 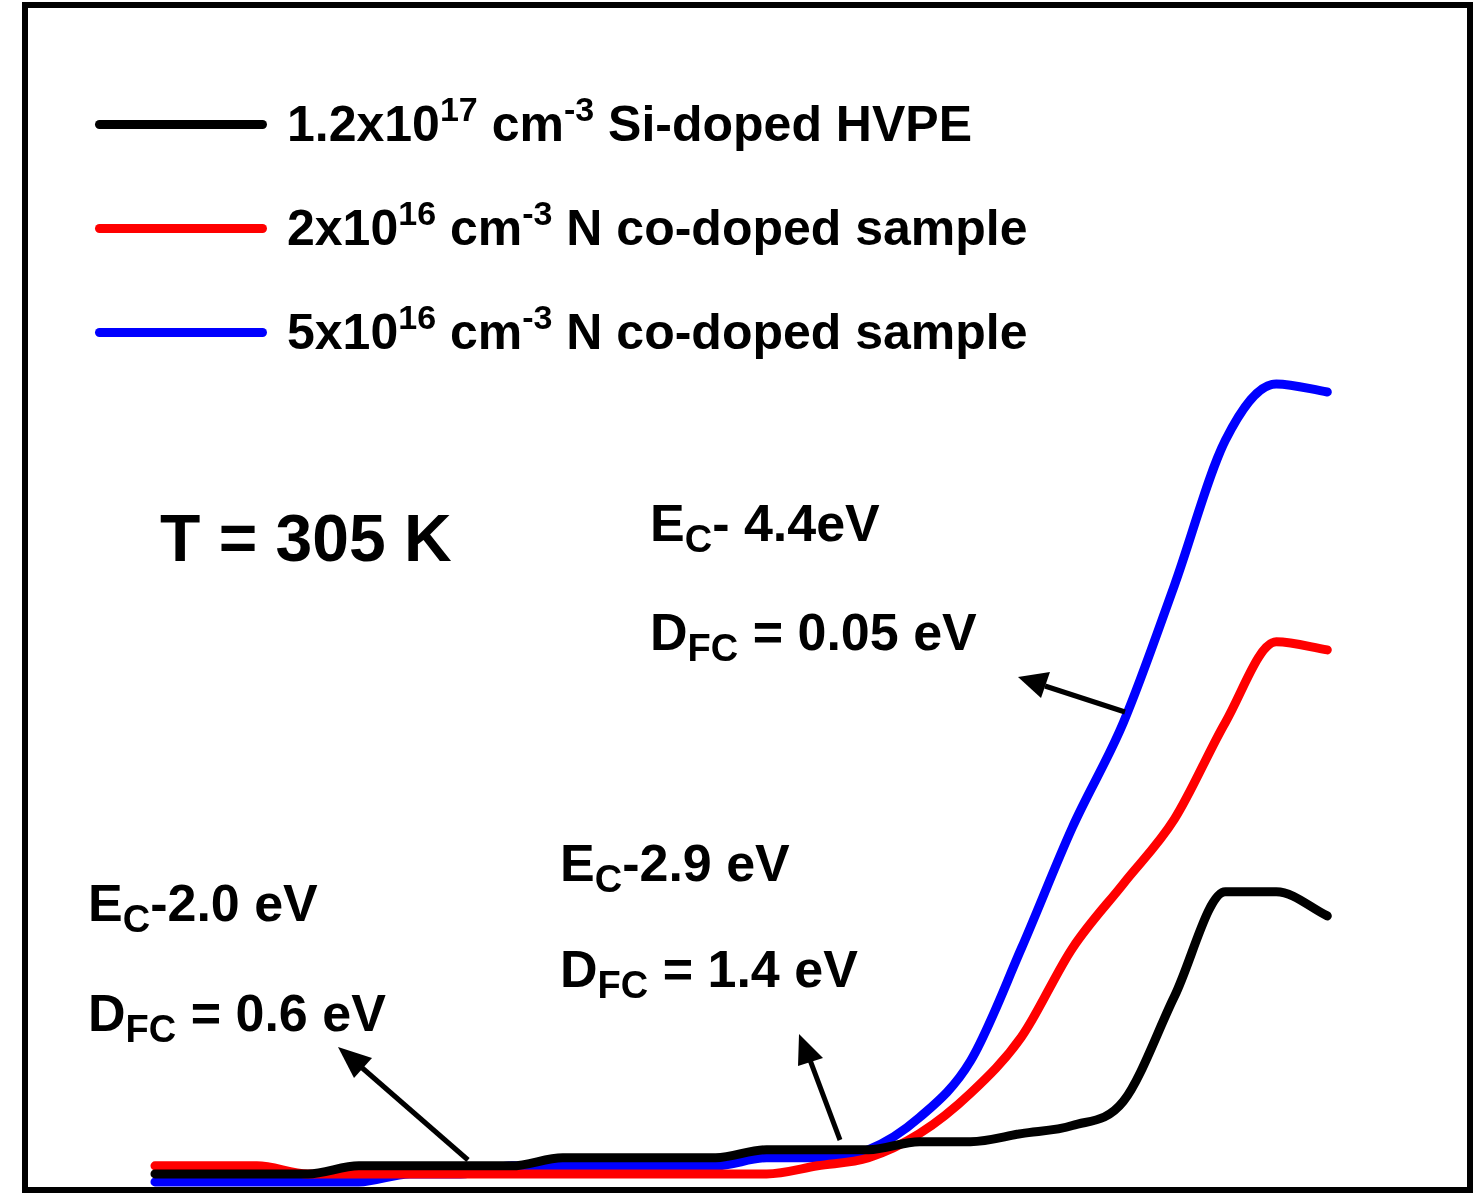 What do you see at coordinates (675, 867) in the screenshot?
I see `annotation: E$_{C}$-2.9 eV` at bounding box center [675, 867].